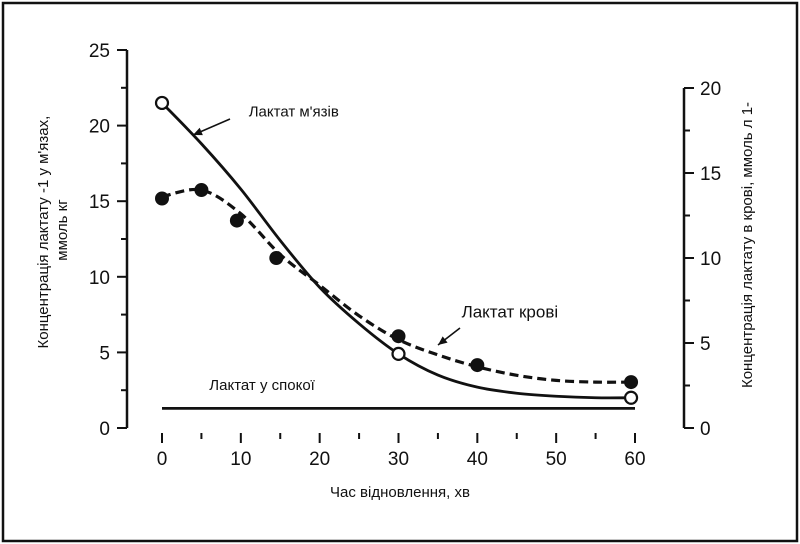  I want to click on y-right-tick-label: 5, so click(705, 344).